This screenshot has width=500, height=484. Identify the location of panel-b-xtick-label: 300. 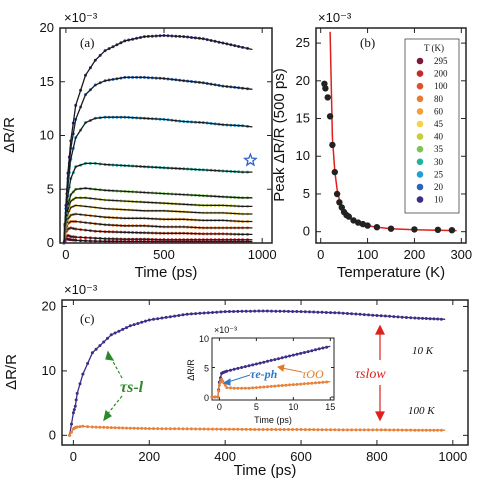
(461, 254).